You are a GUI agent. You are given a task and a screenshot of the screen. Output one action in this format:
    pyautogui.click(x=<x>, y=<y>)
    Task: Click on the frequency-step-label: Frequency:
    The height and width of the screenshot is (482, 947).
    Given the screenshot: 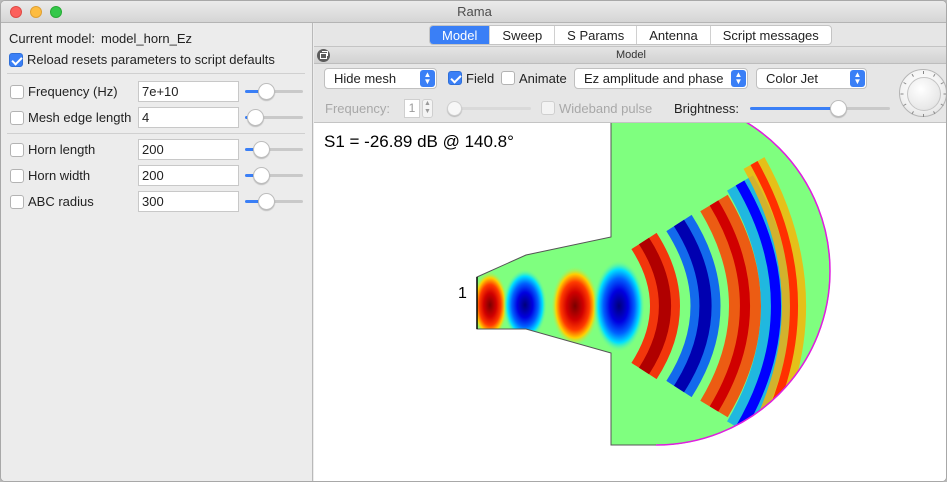 What is the action you would take?
    pyautogui.click(x=358, y=108)
    